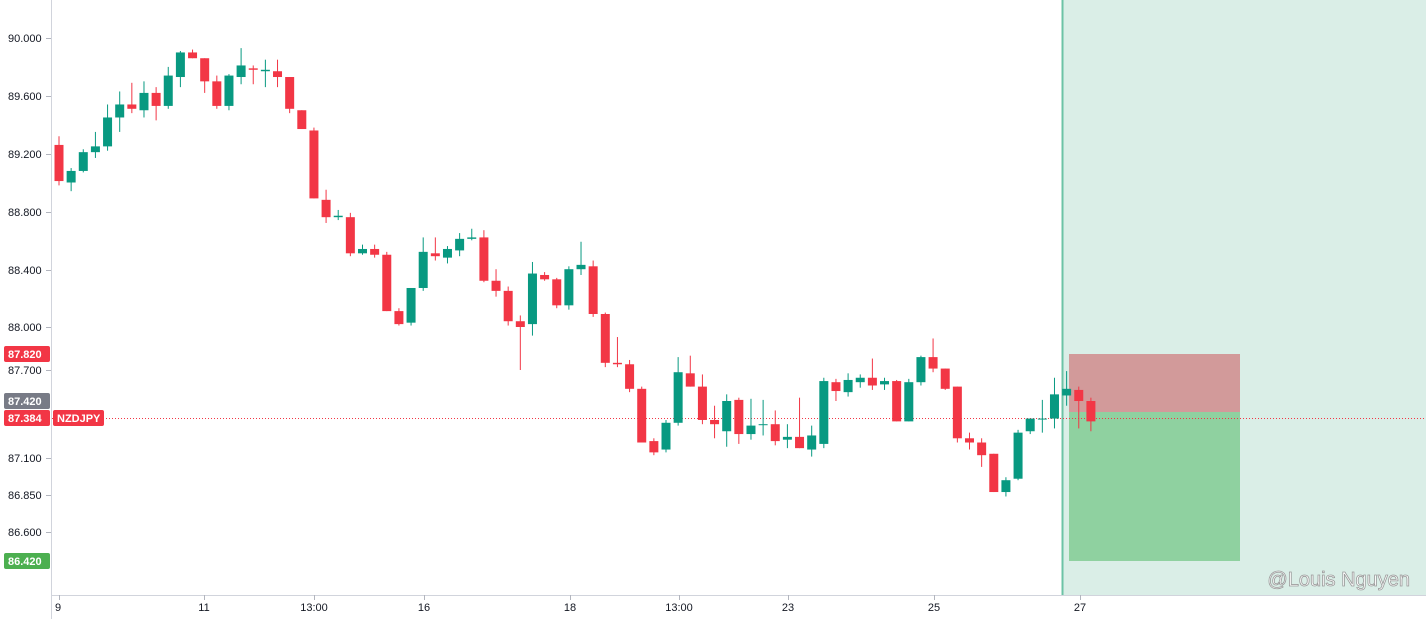  I want to click on watermark-text: @Louis Nguyen, so click(1338, 580).